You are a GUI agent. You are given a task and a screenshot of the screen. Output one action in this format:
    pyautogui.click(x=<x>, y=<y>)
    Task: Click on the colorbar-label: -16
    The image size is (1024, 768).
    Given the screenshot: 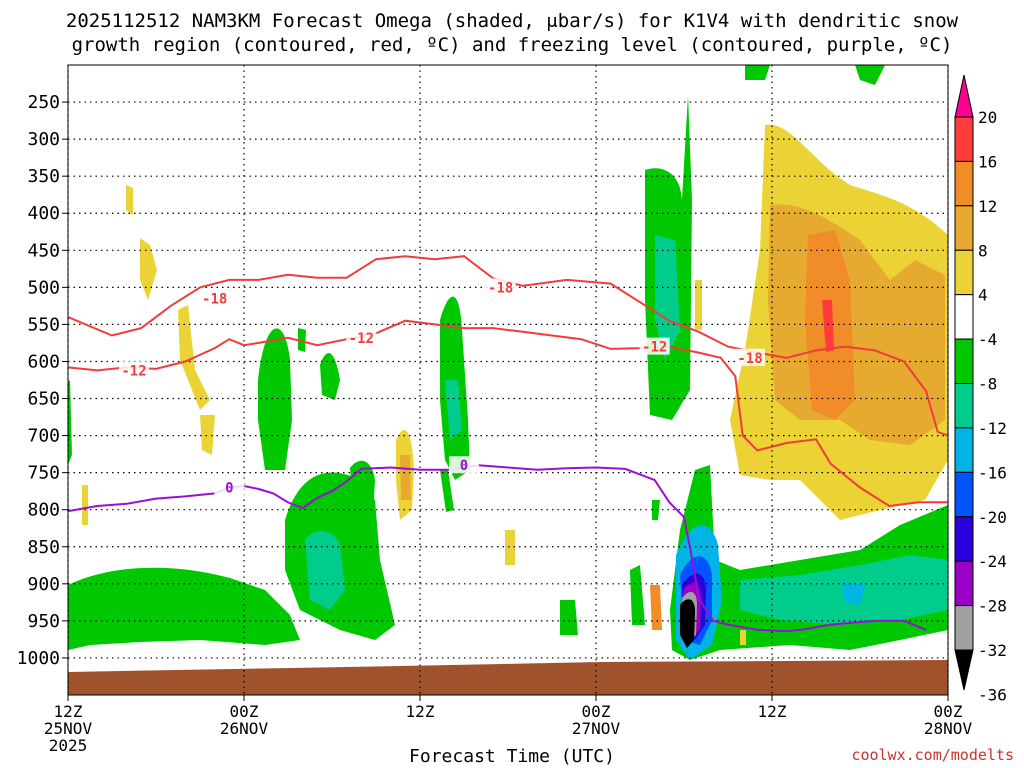 What is the action you would take?
    pyautogui.click(x=992, y=472)
    